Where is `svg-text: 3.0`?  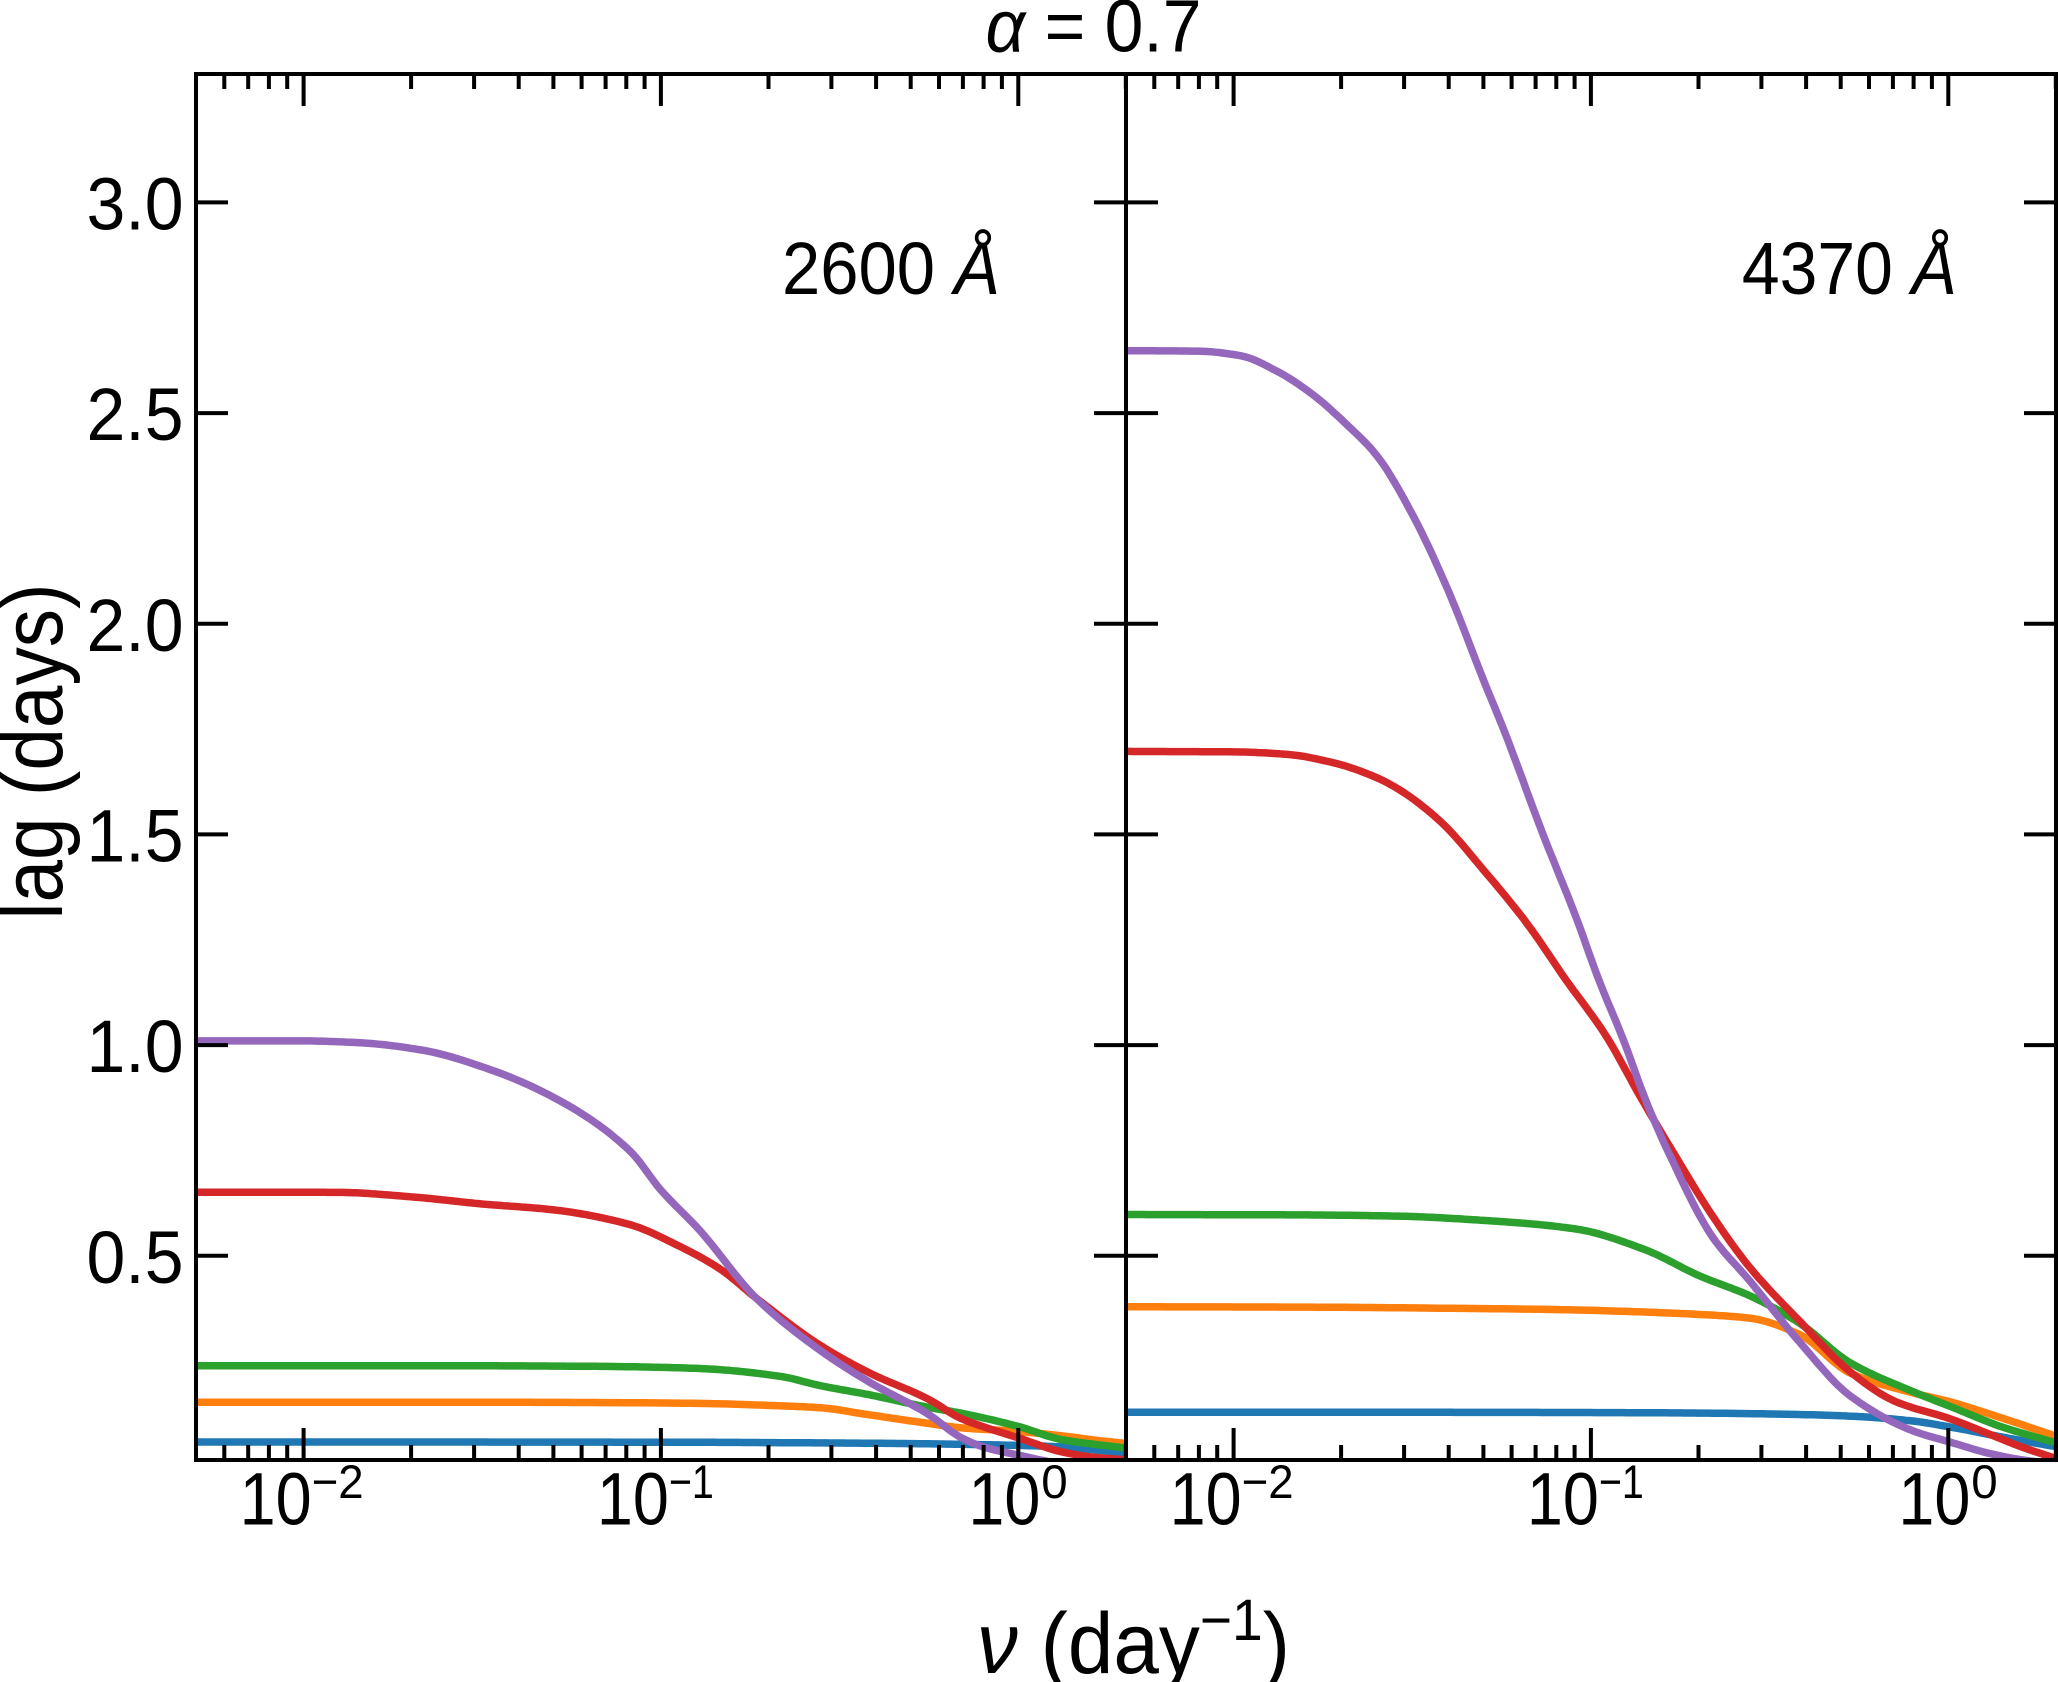
svg-text: 3.0 is located at coordinates (135, 203).